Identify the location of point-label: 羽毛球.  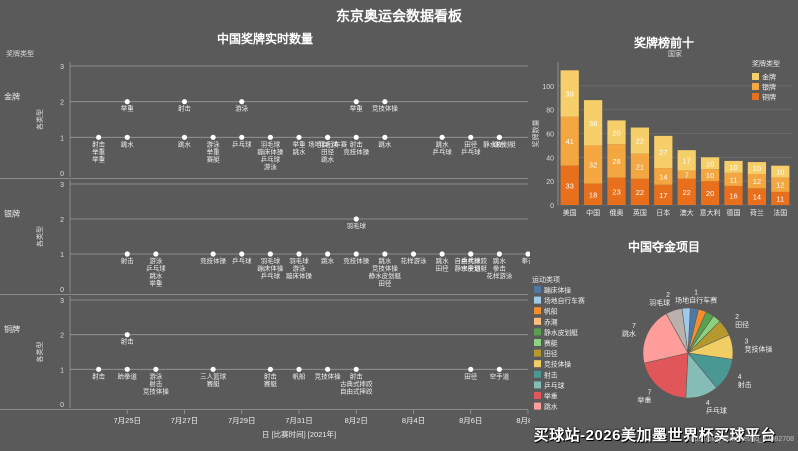
(357, 225).